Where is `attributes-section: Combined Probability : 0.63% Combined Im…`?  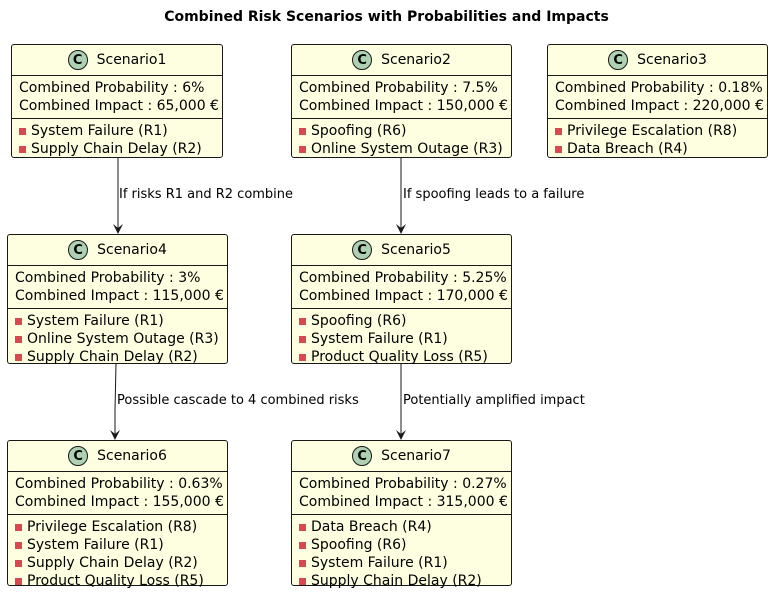 attributes-section: Combined Probability : 0.63% Combined Im… is located at coordinates (117, 492).